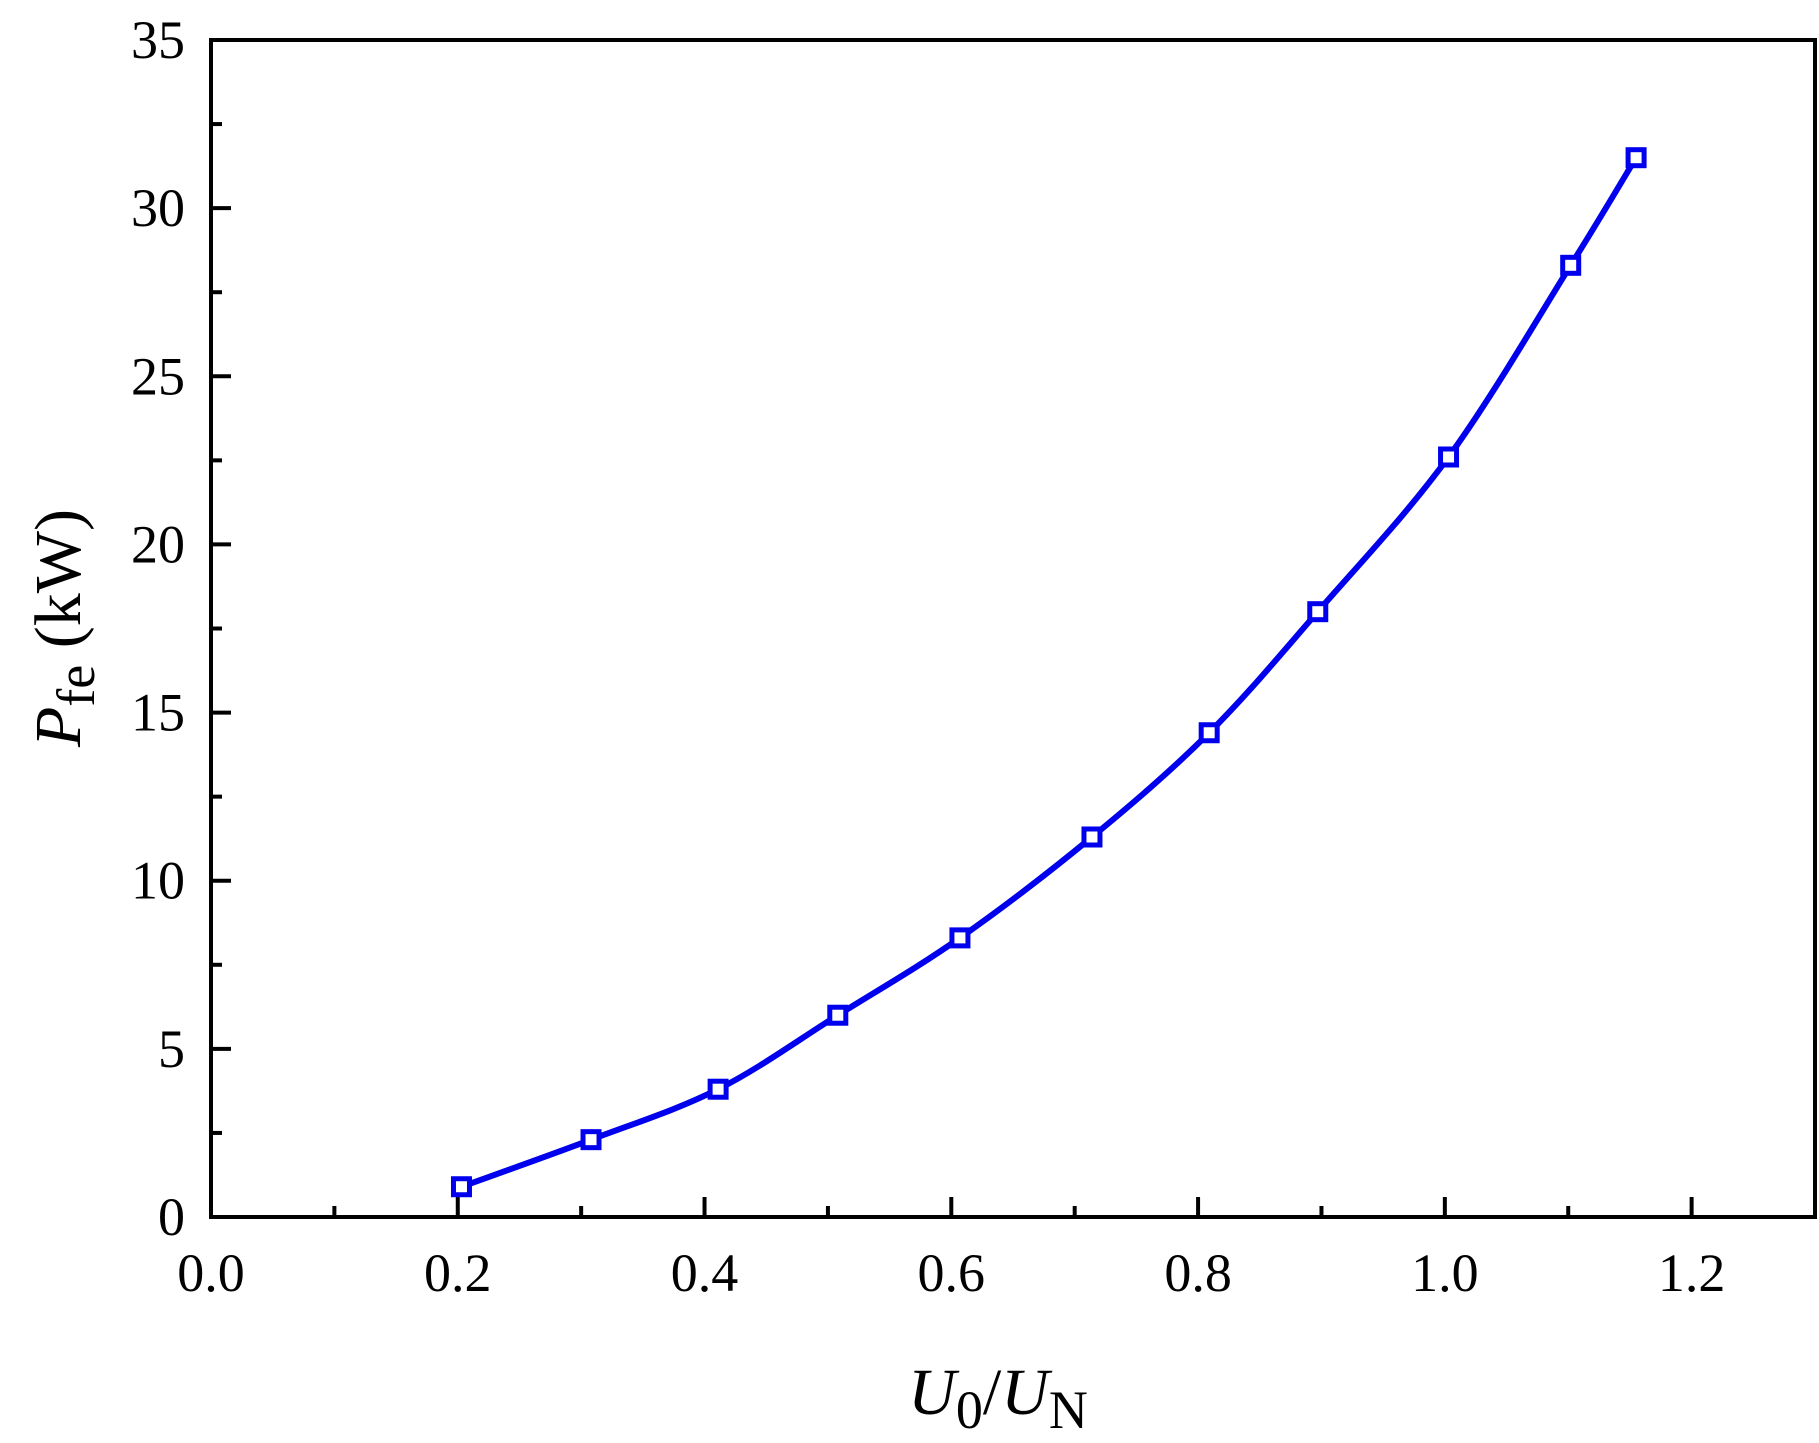 This screenshot has width=1819, height=1443. I want to click on x-tick-label: 0.2, so click(458, 1273).